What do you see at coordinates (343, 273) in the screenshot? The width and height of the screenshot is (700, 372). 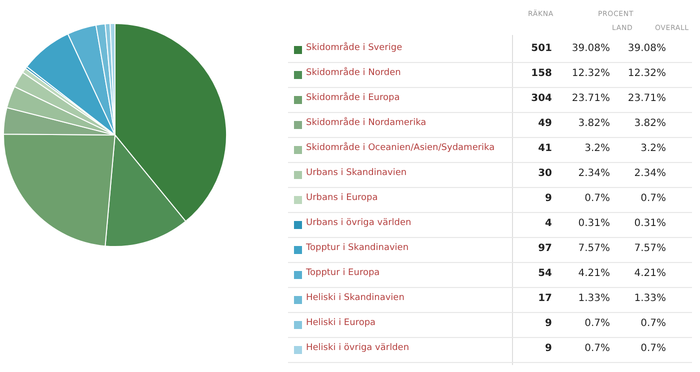 I see `legend-label: Topptur i Europa` at bounding box center [343, 273].